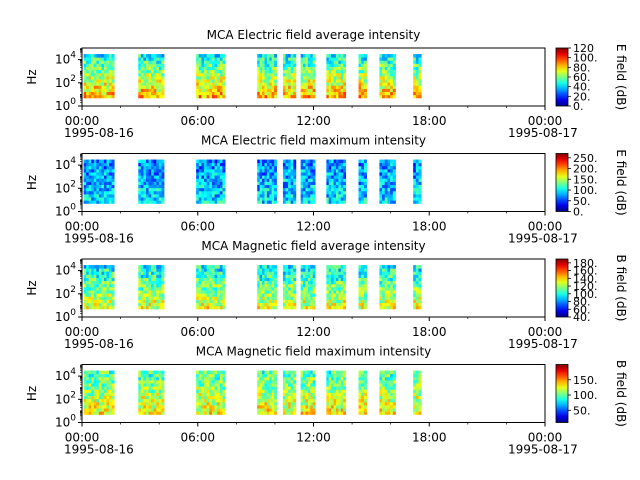 This screenshot has height=480, width=640. I want to click on x-tick-label: 06:00, so click(197, 332).